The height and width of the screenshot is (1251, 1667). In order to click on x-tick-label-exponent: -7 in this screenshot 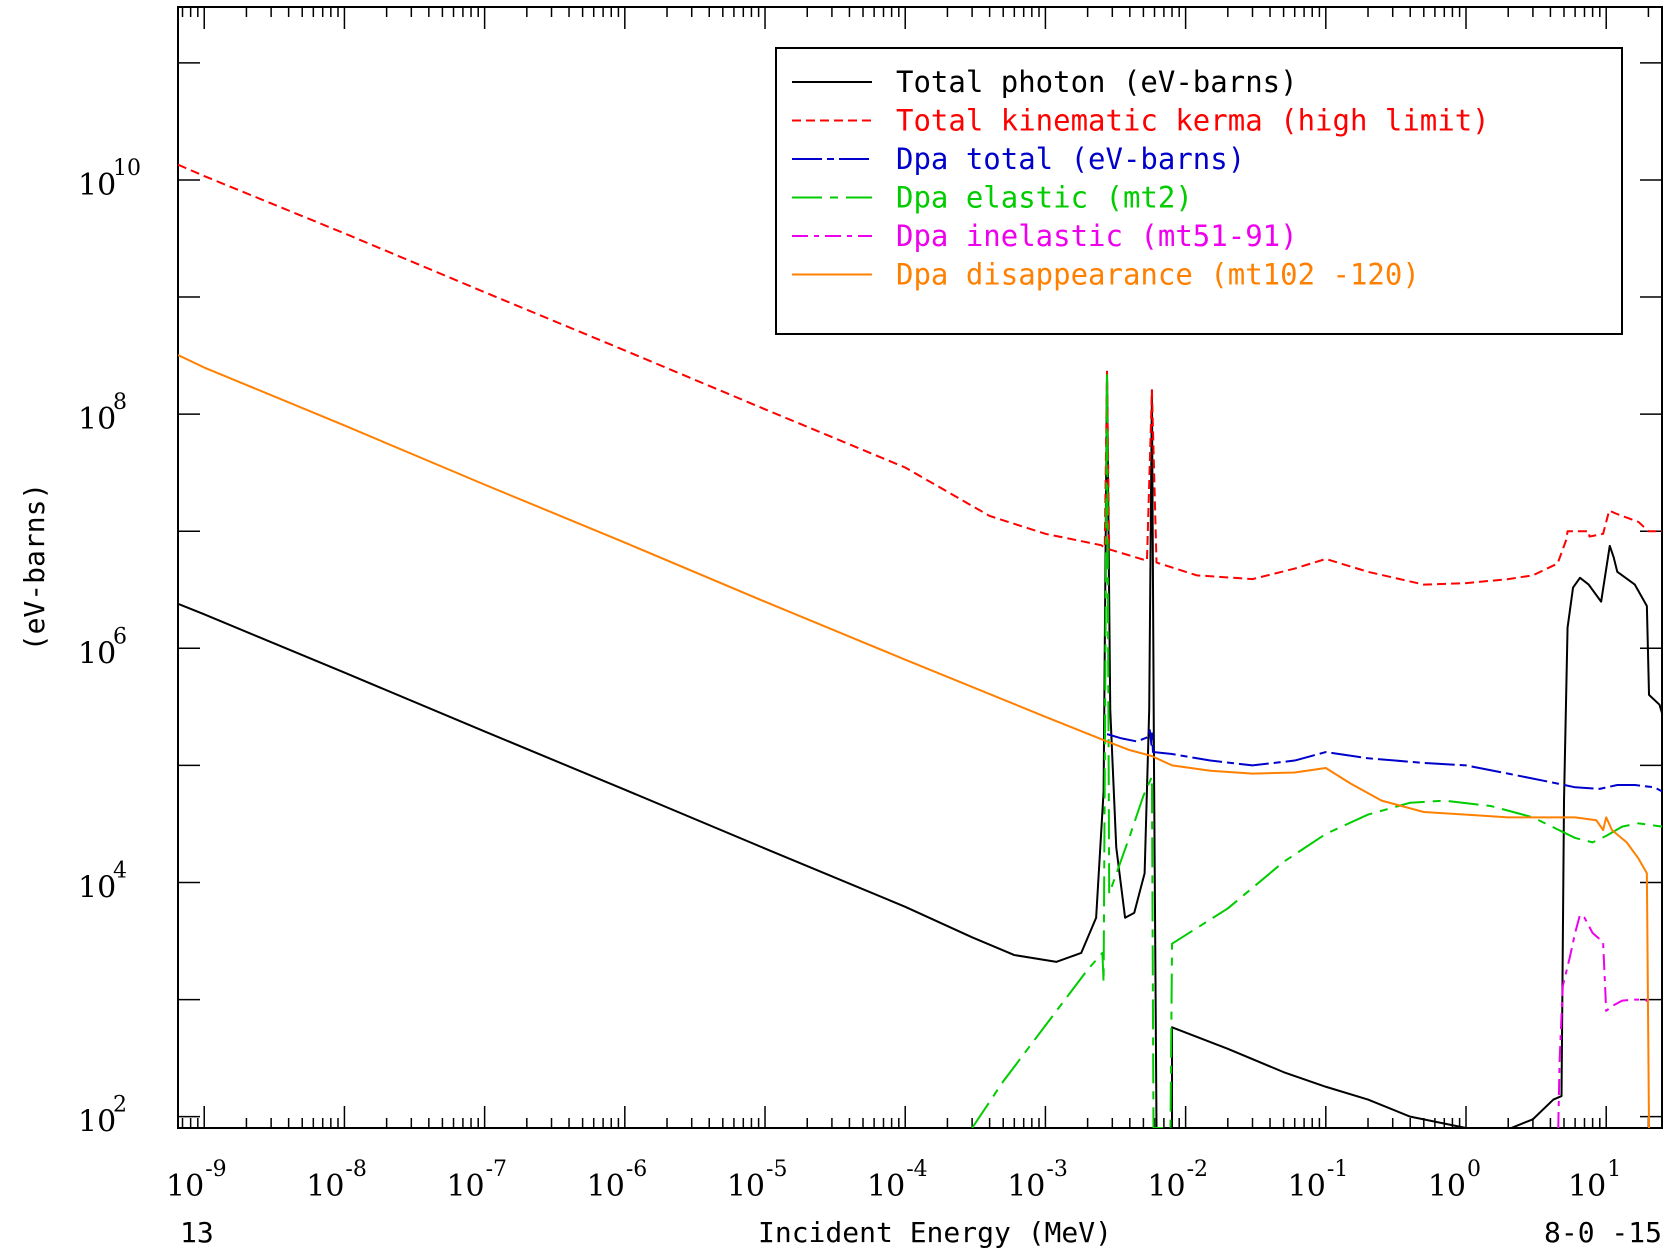, I will do `click(496, 1169)`.